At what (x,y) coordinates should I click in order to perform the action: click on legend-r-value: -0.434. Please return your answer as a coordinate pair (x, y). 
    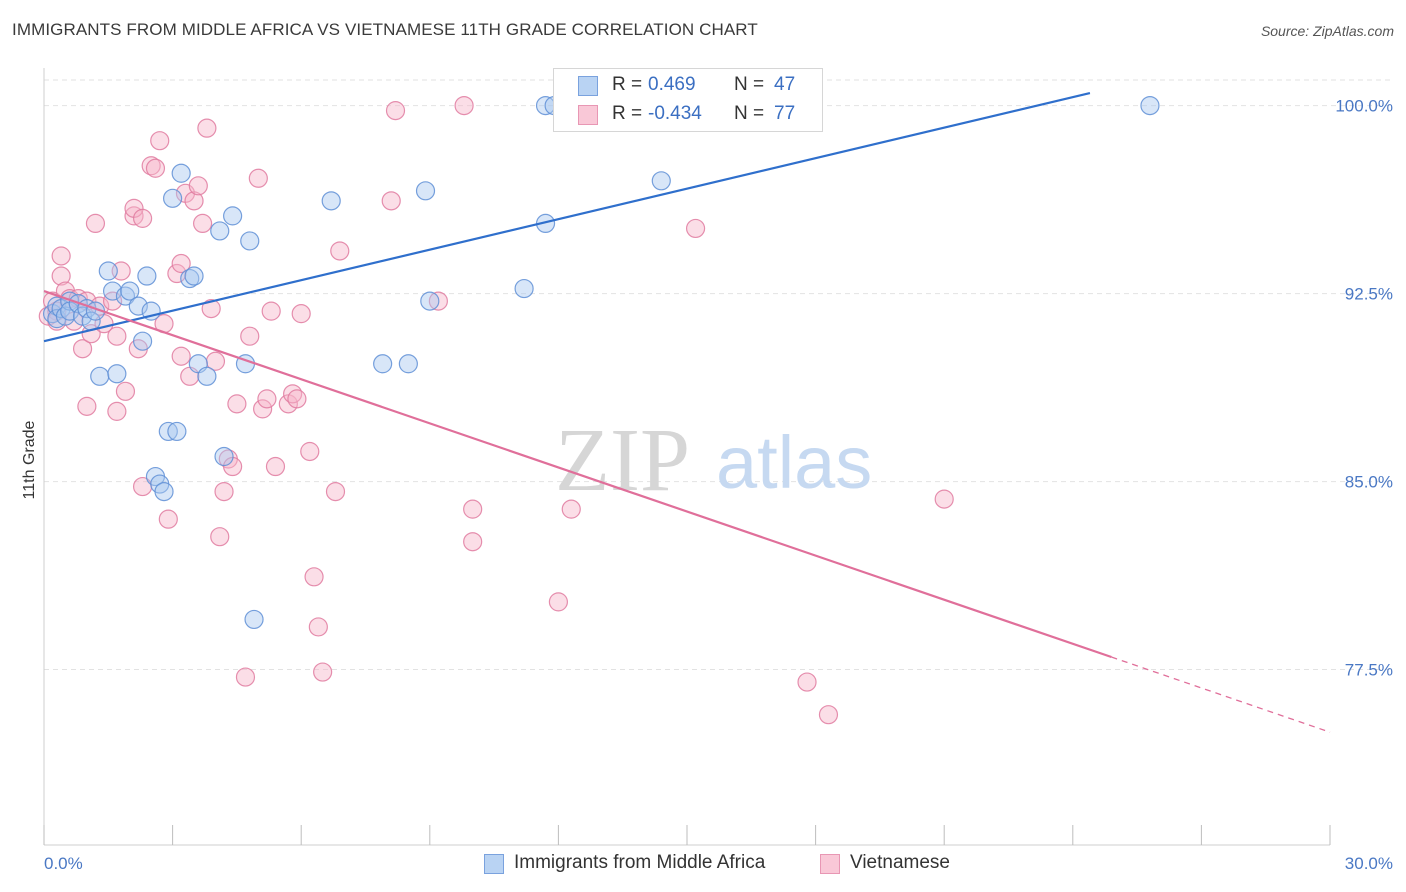
    Looking at the image, I should click on (675, 113).